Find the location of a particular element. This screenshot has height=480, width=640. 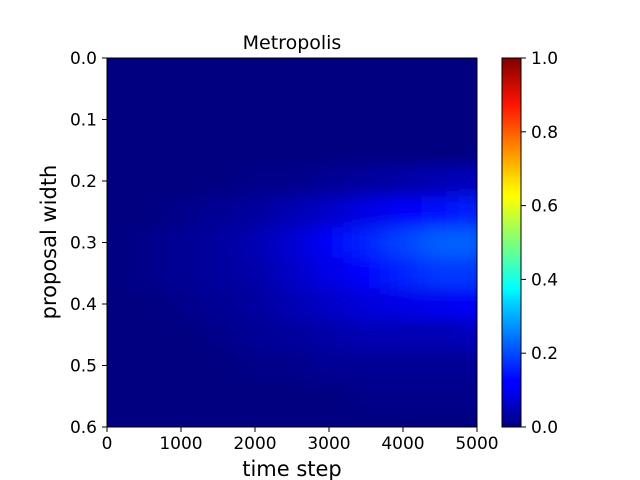

chart-title: Metropolis is located at coordinates (292, 43).